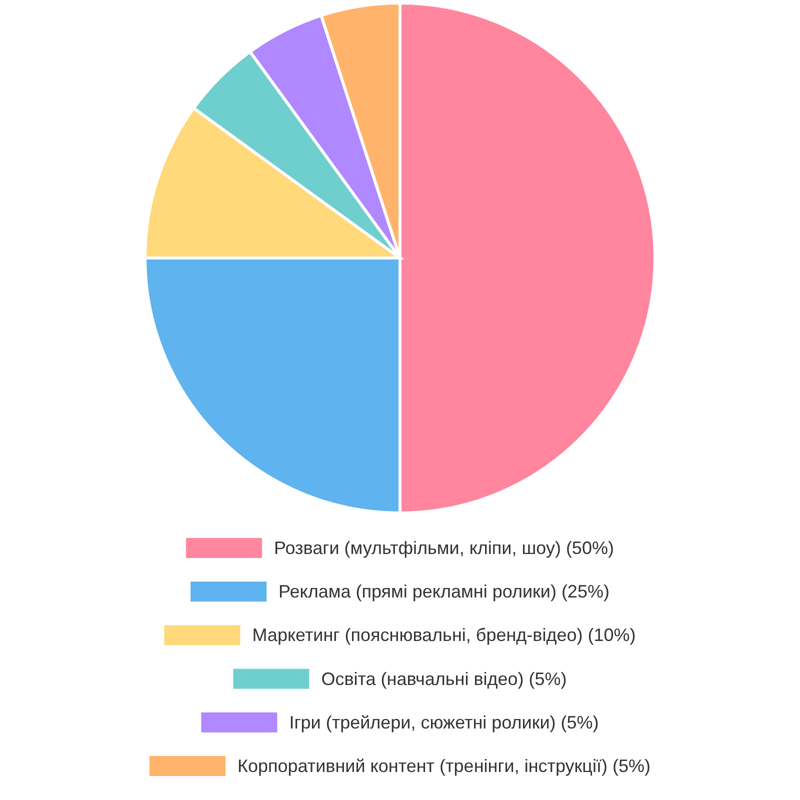 Image resolution: width=800 pixels, height=800 pixels. I want to click on legend-label: Ігри (трейлери, сюжетні ролики) (5%), so click(444, 722).